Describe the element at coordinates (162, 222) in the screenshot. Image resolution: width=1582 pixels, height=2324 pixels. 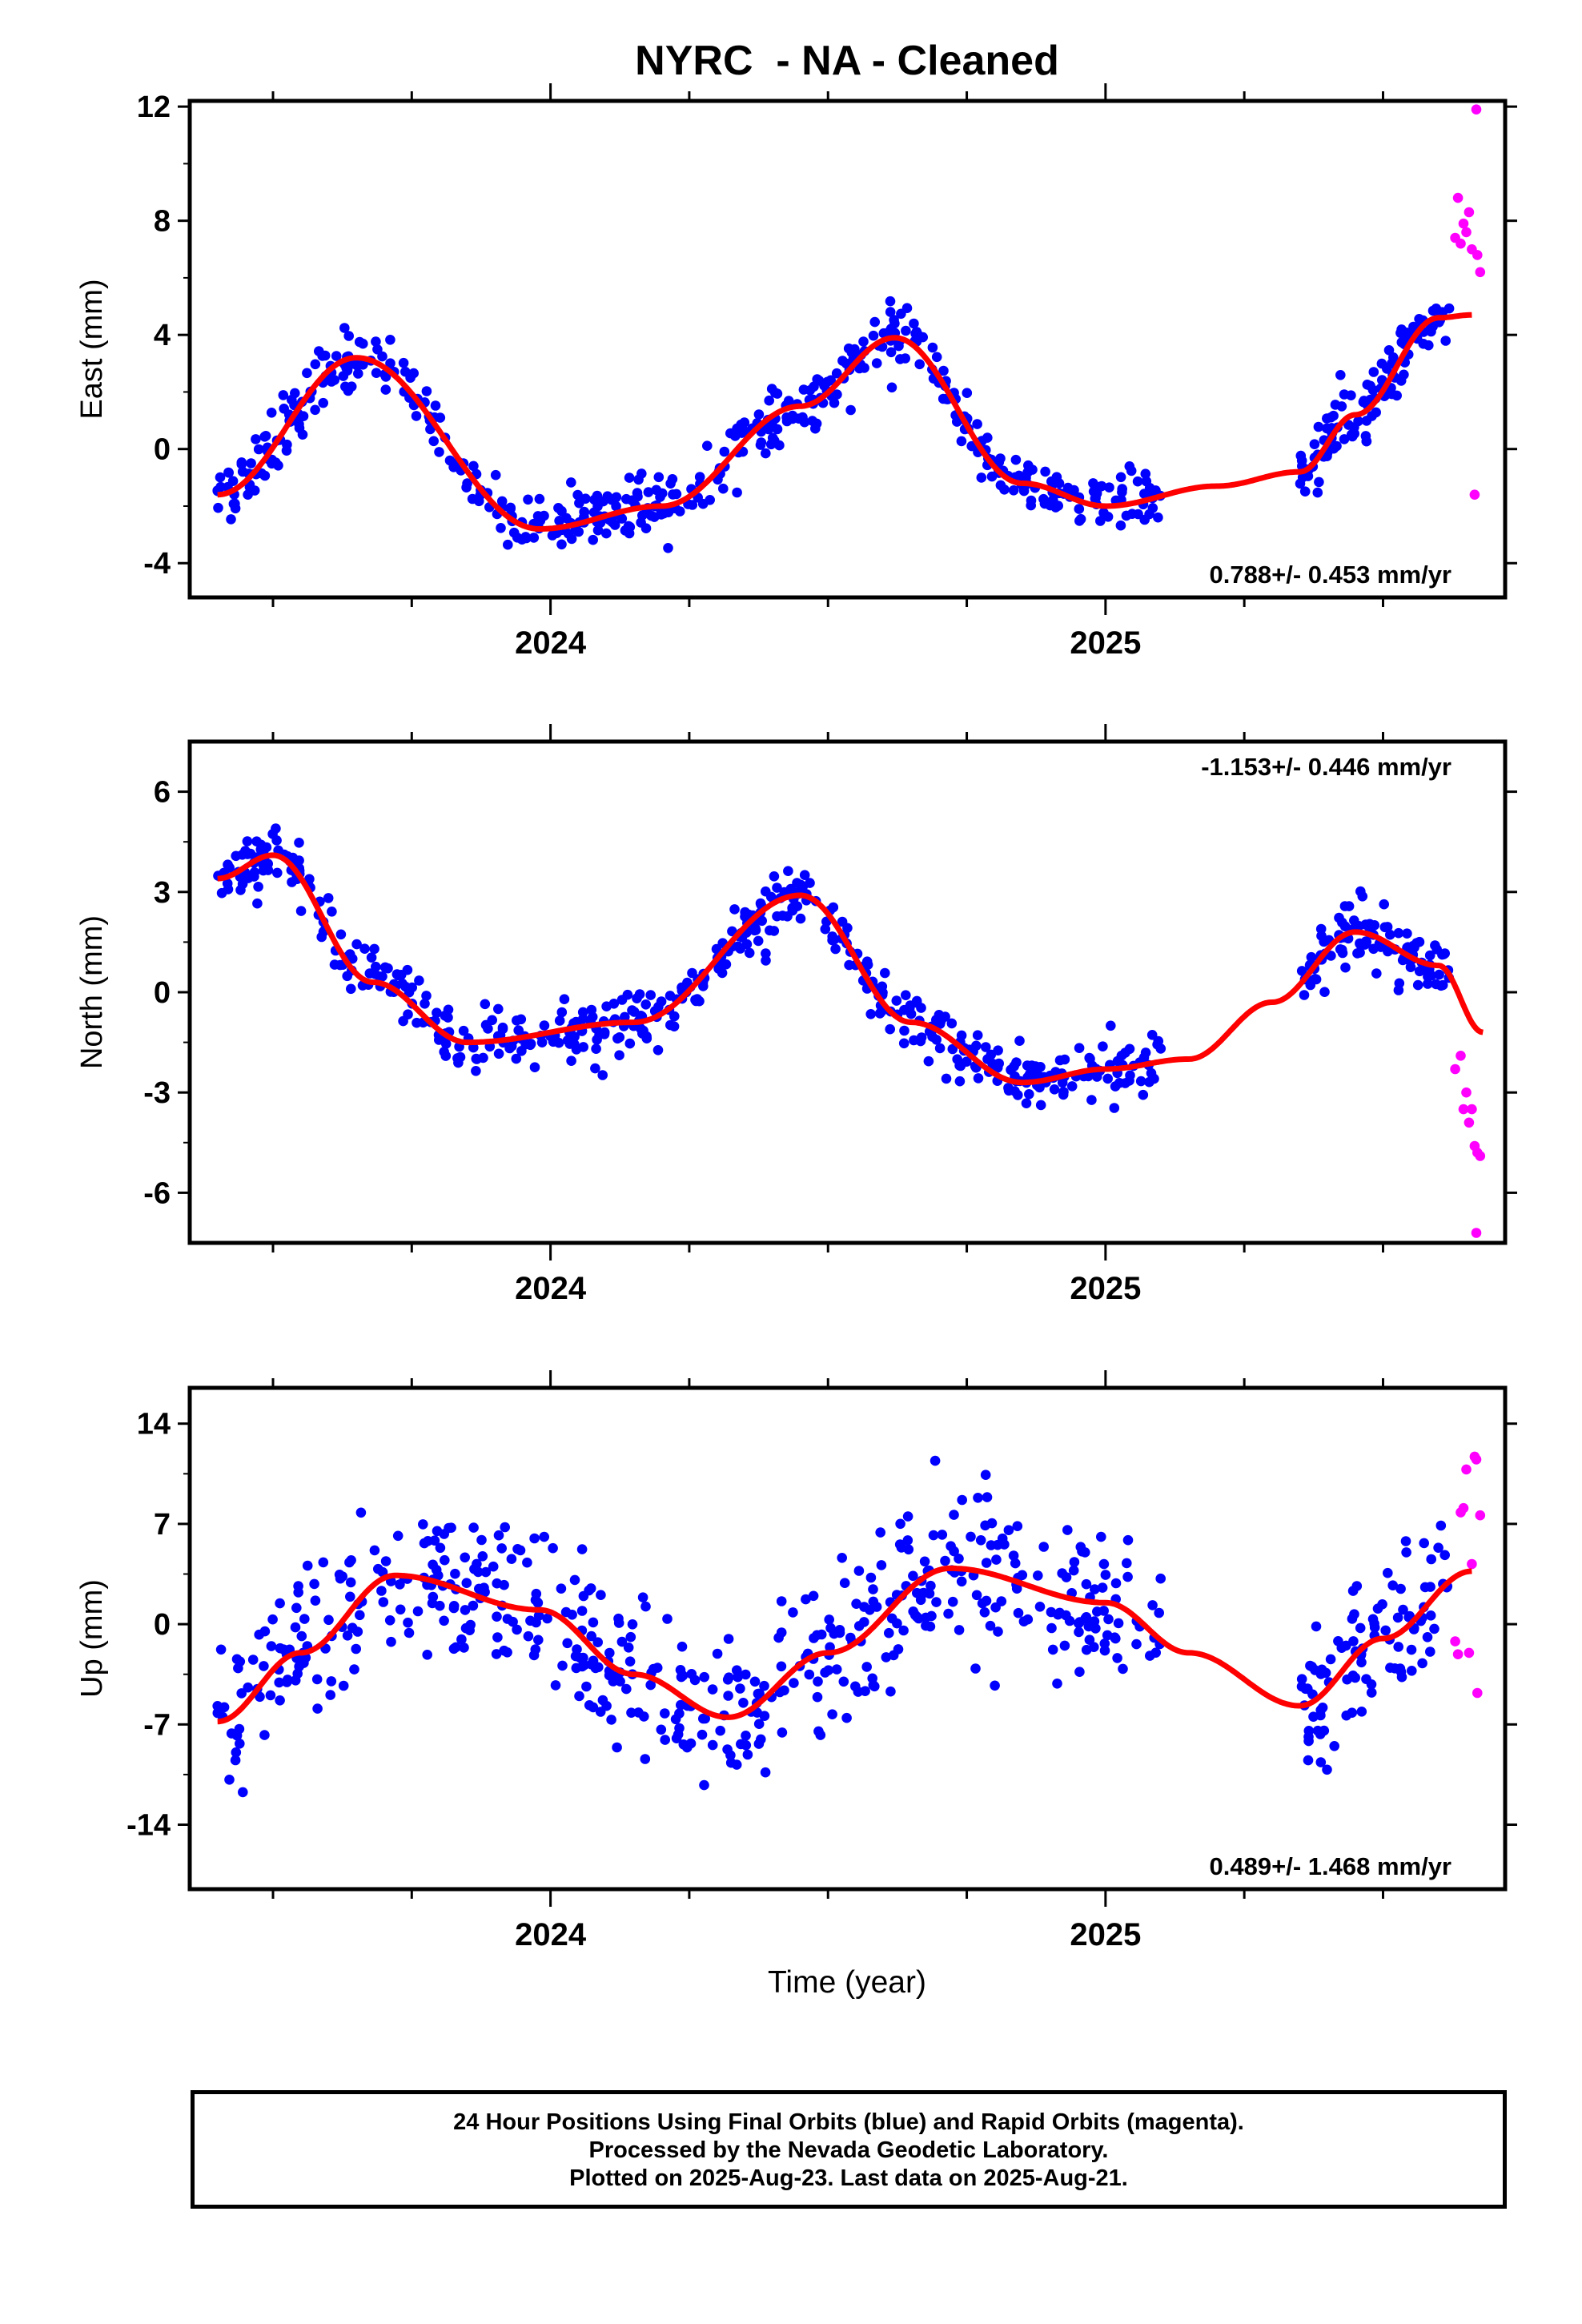
I see `east-y-tick-label: 8` at that location.